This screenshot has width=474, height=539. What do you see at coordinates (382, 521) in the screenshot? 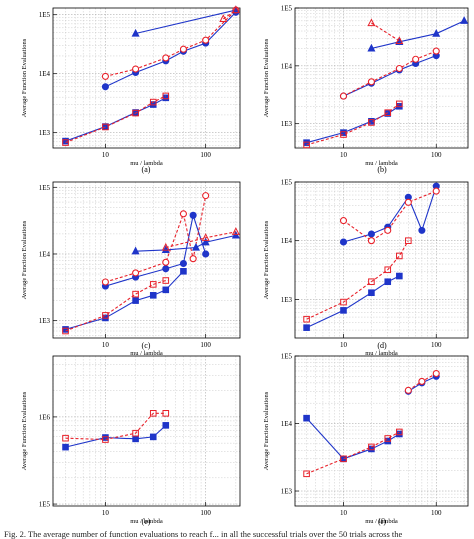
I see `panel-label: (f)` at bounding box center [382, 521].